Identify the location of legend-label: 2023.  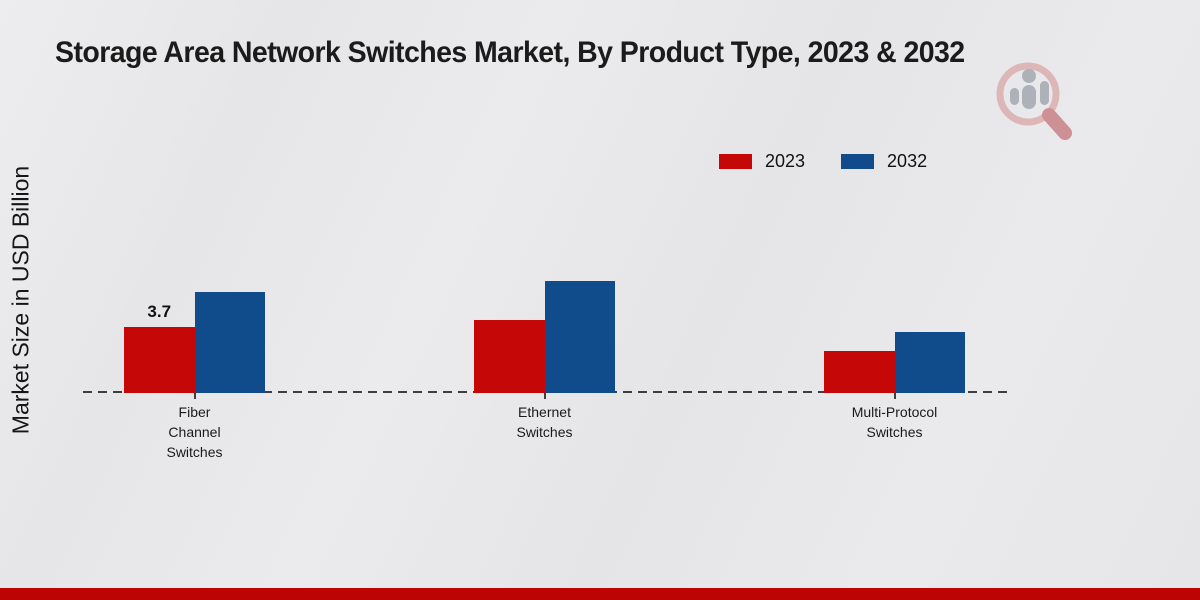
(785, 161).